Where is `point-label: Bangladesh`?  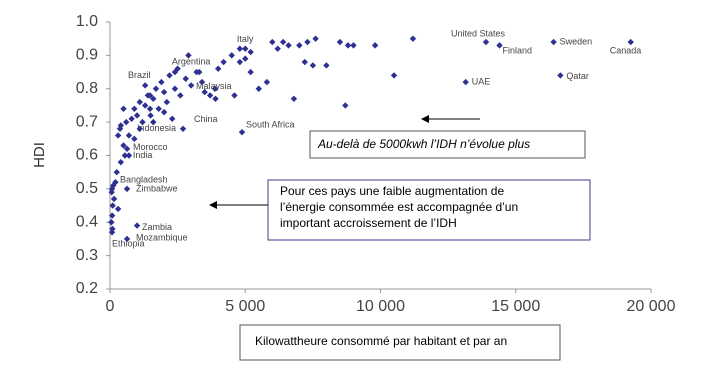
point-label: Bangladesh is located at coordinates (144, 179).